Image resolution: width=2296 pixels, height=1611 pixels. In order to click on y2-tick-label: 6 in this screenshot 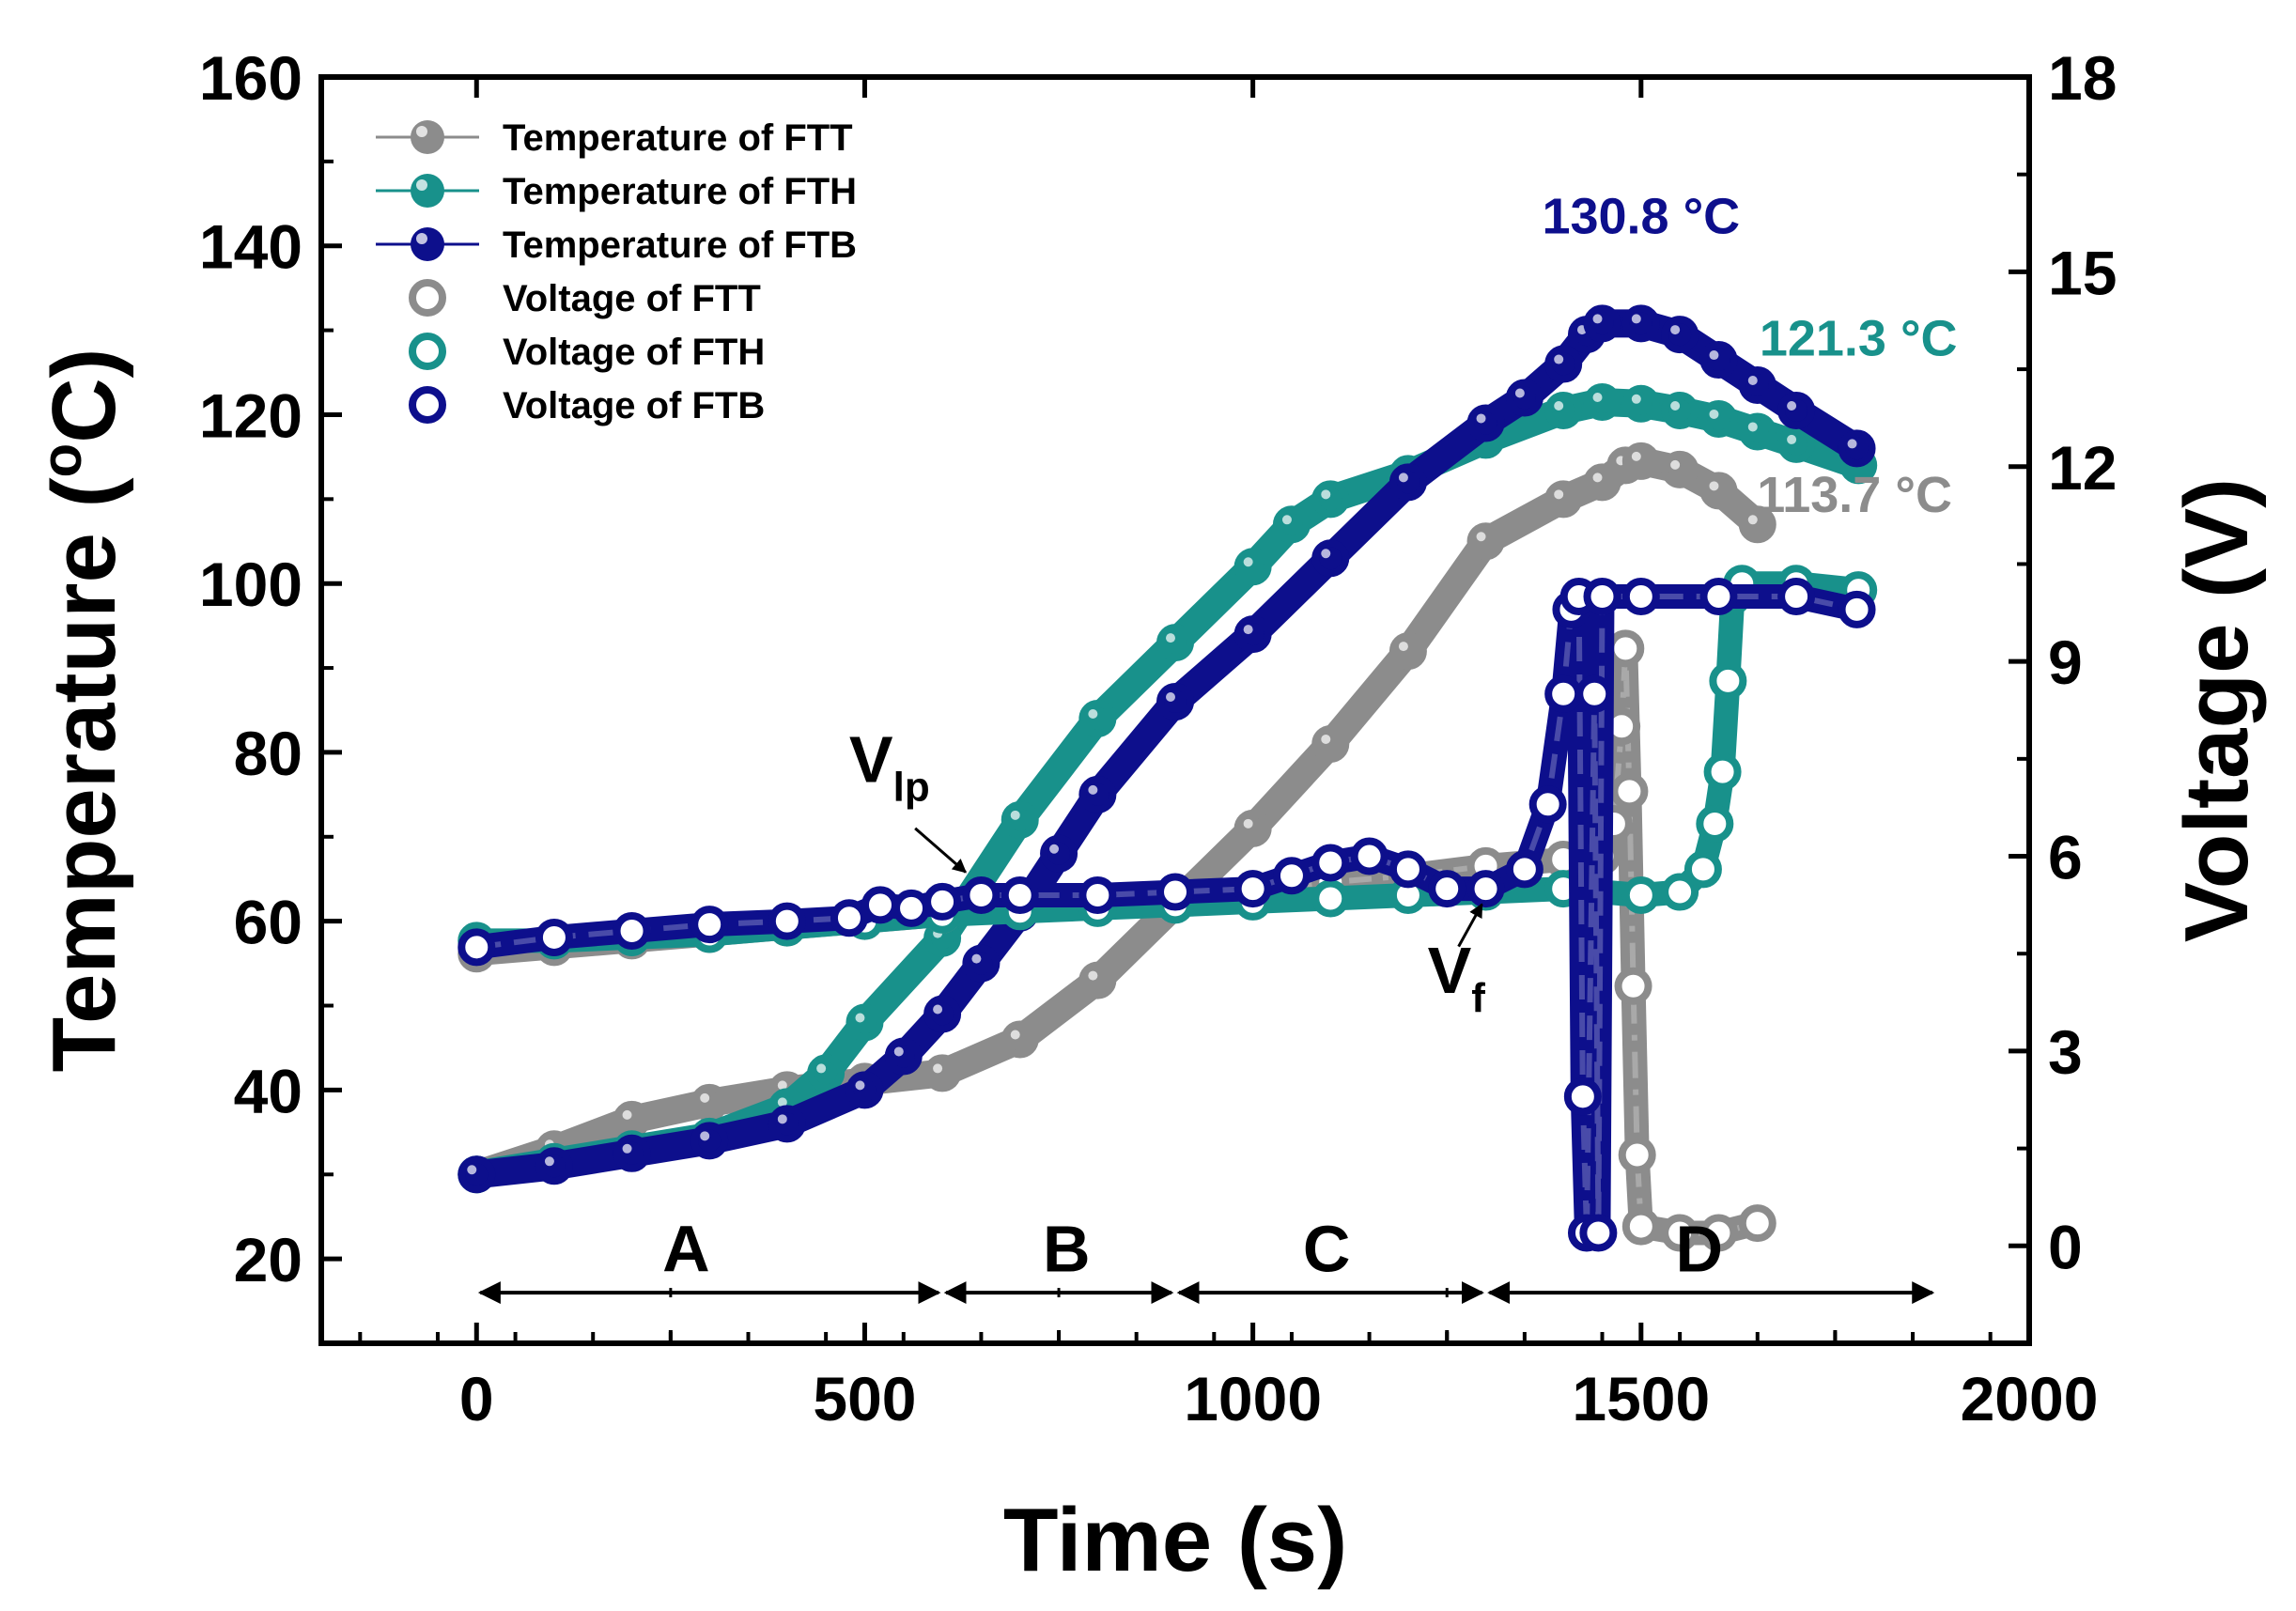, I will do `click(2065, 857)`.